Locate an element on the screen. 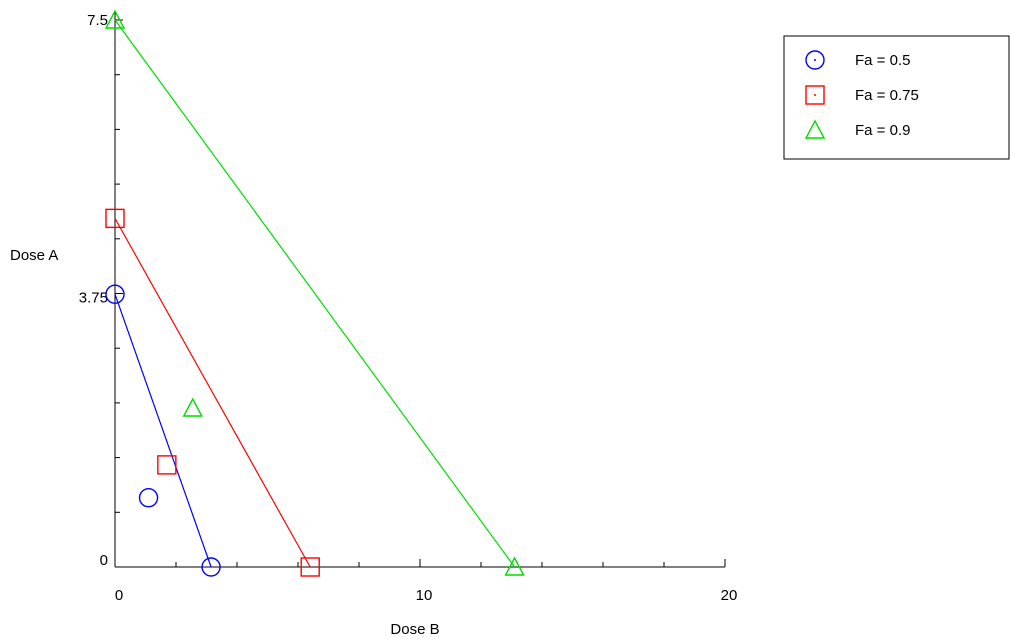  x-tick-label: 20 is located at coordinates (729, 595).